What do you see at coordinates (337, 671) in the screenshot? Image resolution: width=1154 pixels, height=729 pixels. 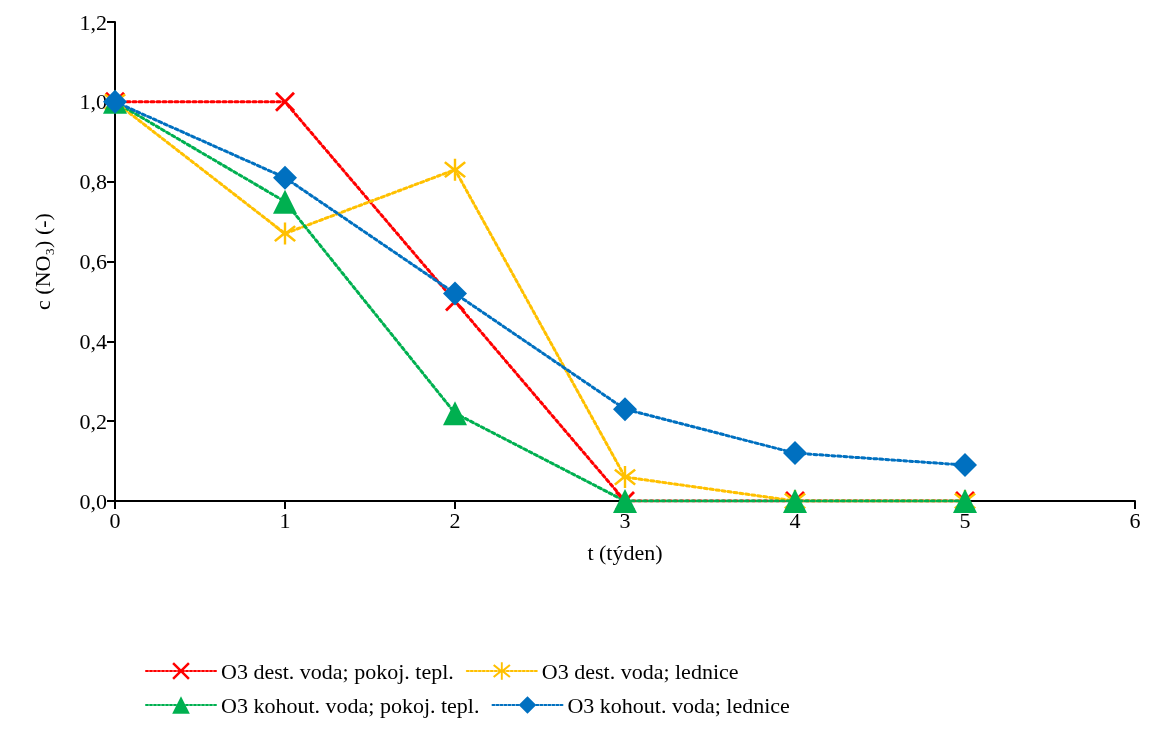 I see `legend-label: O3 dest. voda; pokoj. tepl.` at bounding box center [337, 671].